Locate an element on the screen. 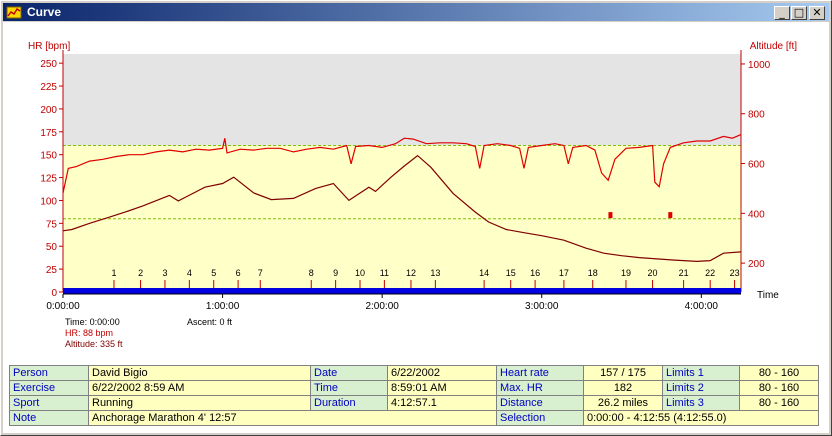 Image resolution: width=832 pixels, height=436 pixels. lap-marker-label: 14 is located at coordinates (484, 273).